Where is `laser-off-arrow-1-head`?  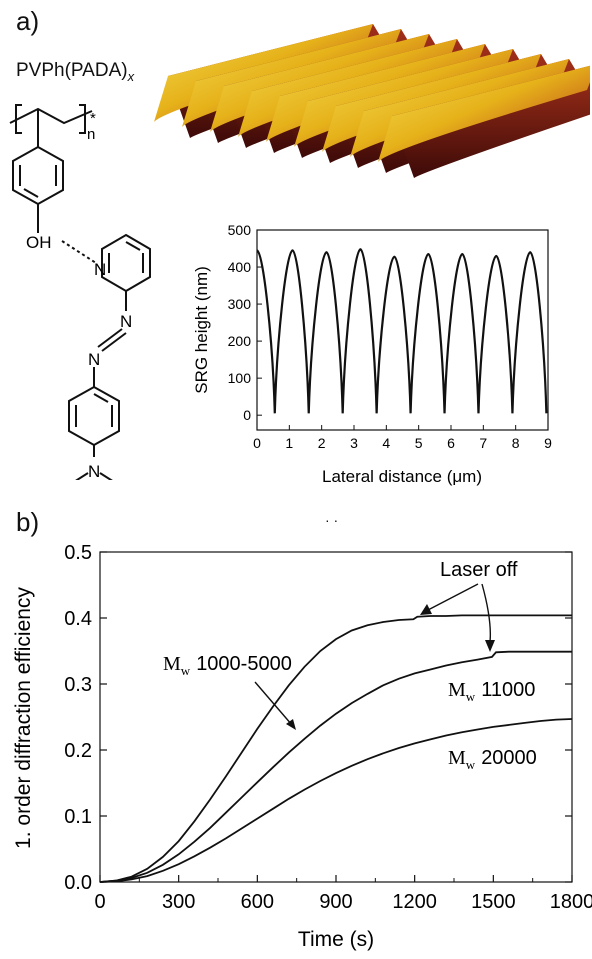
laser-off-arrow-1-head is located at coordinates (426, 609).